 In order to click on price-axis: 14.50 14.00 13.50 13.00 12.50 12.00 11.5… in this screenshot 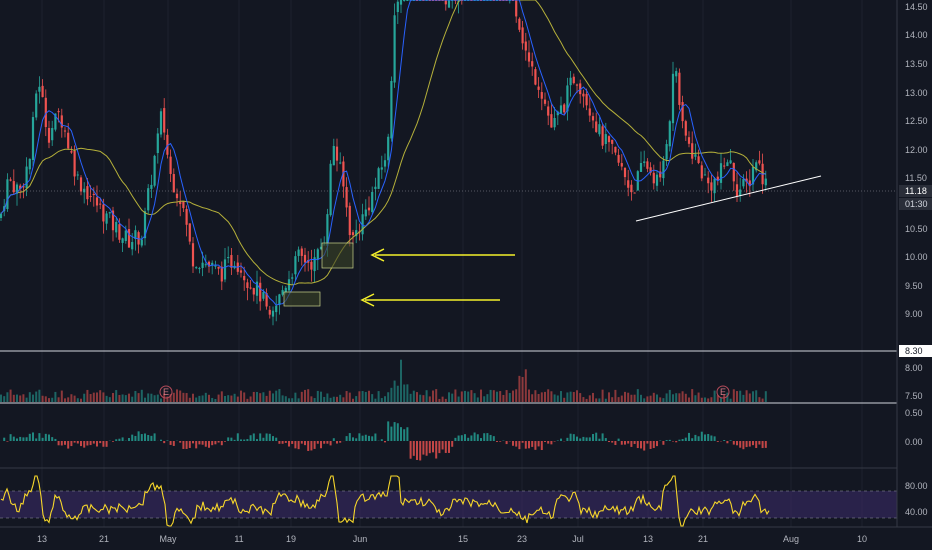, I will do `click(914, 263)`.